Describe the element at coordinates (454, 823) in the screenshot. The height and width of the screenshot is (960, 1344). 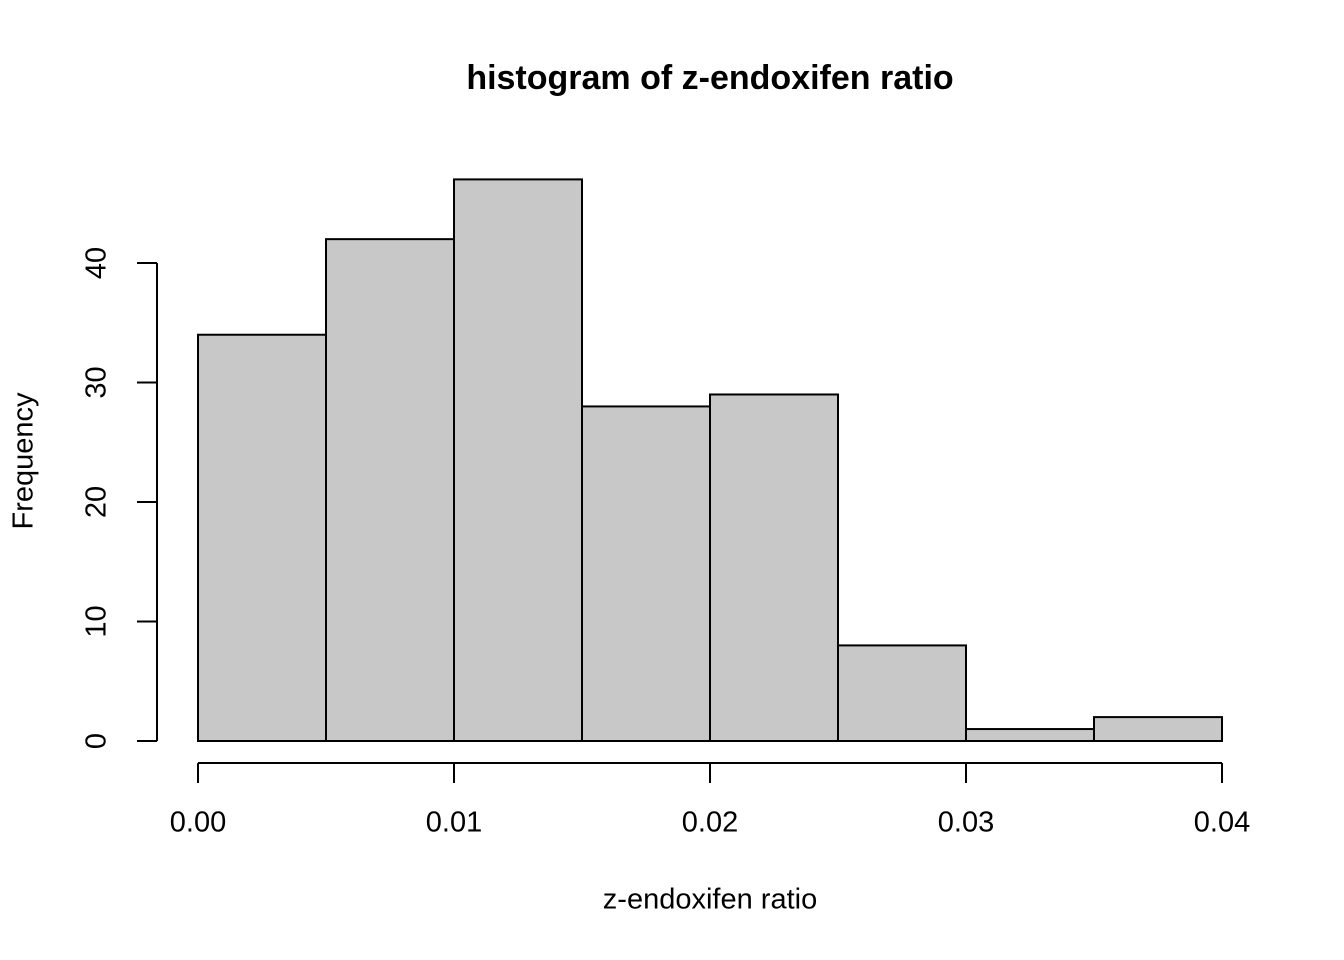
I see `x-tick-label: 0.01` at that location.